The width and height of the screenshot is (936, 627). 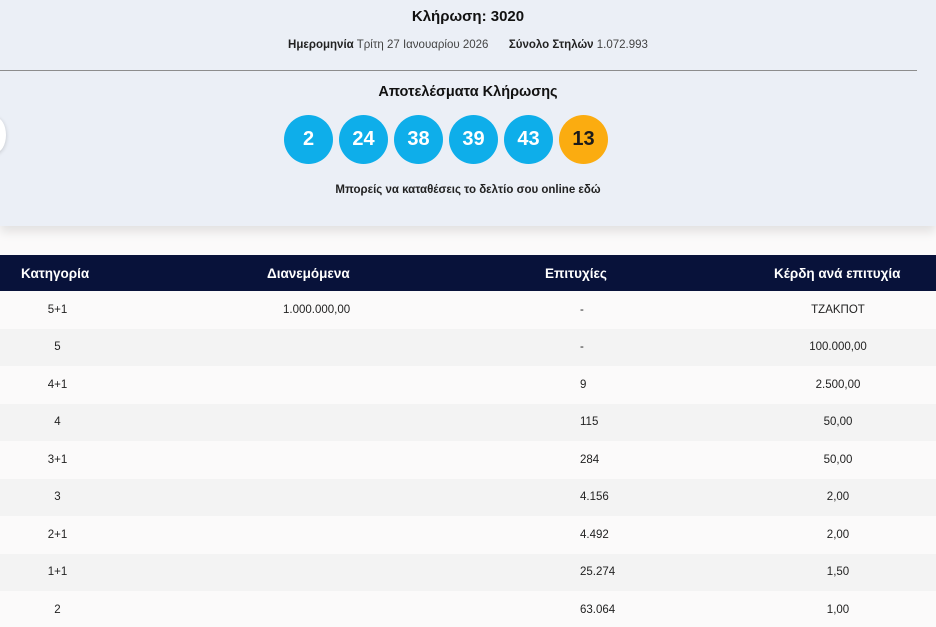 I want to click on header-prize-per-winner: Κέρδη ανά επιτυχία, so click(x=853, y=273).